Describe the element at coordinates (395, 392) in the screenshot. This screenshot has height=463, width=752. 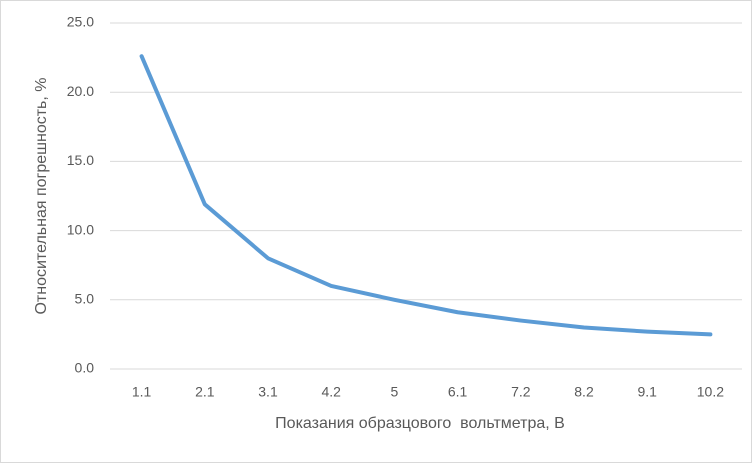
I see `x-tick-label: 5` at that location.